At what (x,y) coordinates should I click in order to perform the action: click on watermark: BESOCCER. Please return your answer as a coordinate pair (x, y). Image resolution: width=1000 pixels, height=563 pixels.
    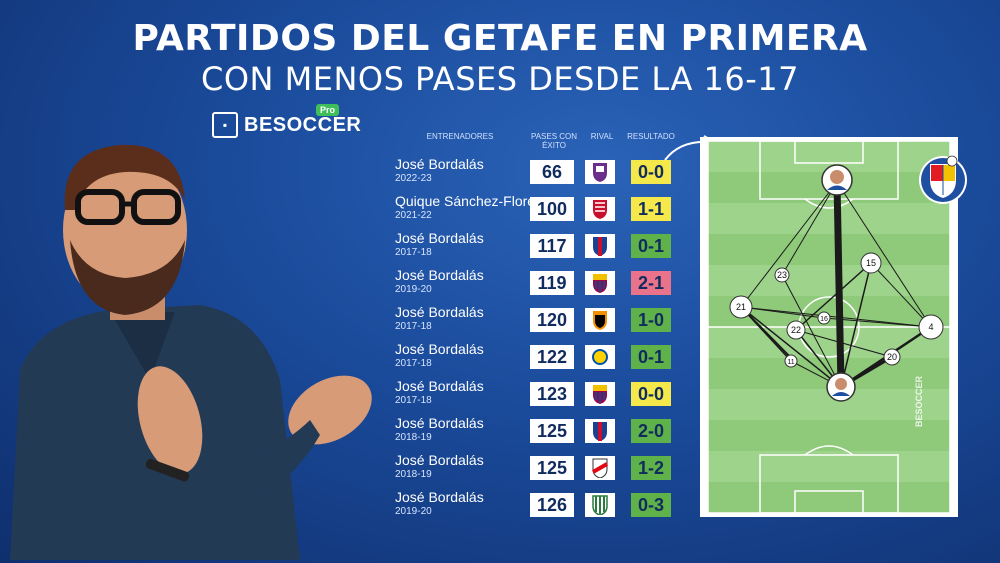
    Looking at the image, I should click on (919, 401).